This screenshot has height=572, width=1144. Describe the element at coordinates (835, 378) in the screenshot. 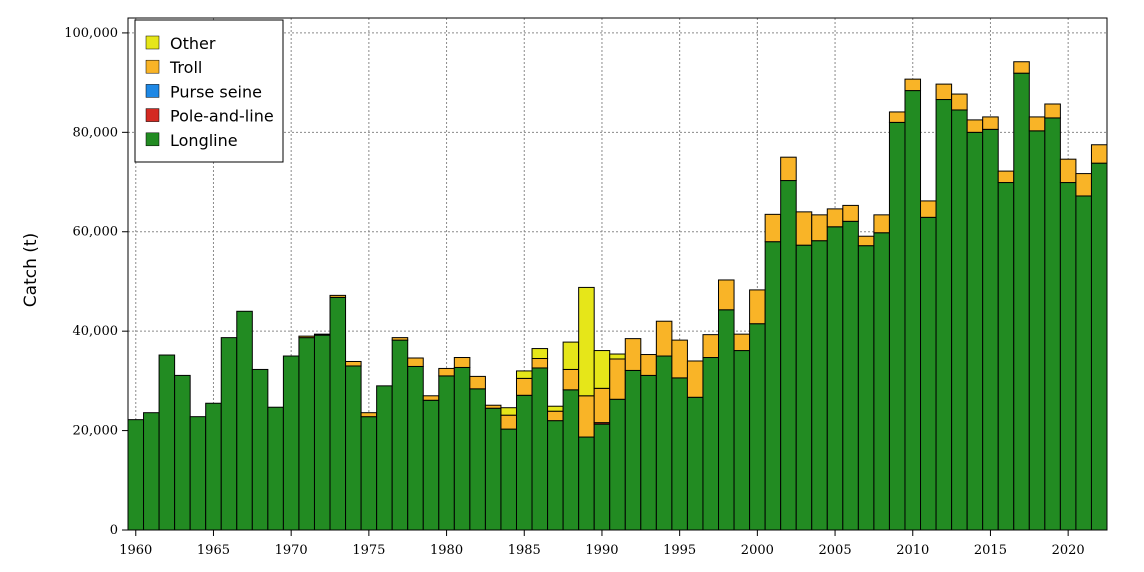

I see `bar-longline-2005` at that location.